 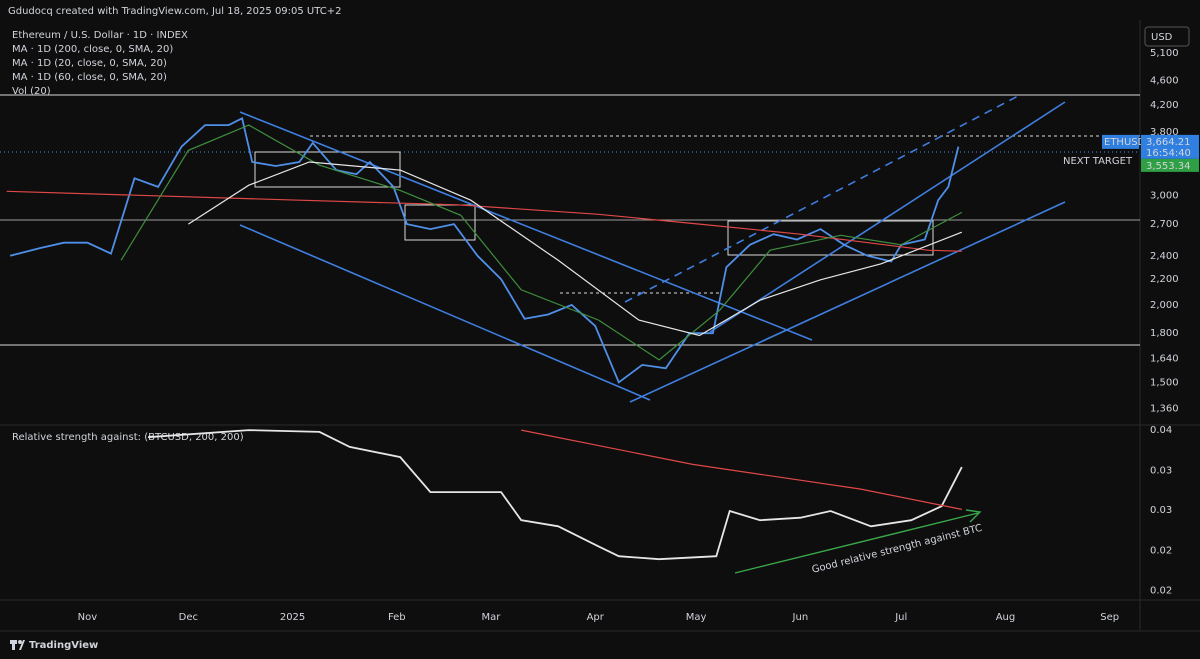 I want to click on brand: TradingView, so click(x=63, y=645).